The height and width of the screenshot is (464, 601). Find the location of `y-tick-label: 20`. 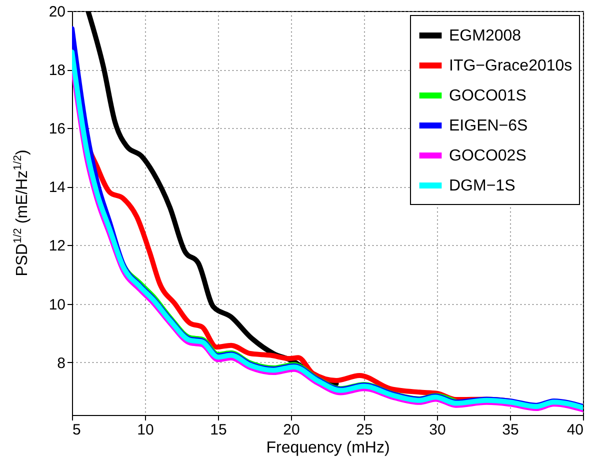

y-tick-label: 20 is located at coordinates (57, 12).